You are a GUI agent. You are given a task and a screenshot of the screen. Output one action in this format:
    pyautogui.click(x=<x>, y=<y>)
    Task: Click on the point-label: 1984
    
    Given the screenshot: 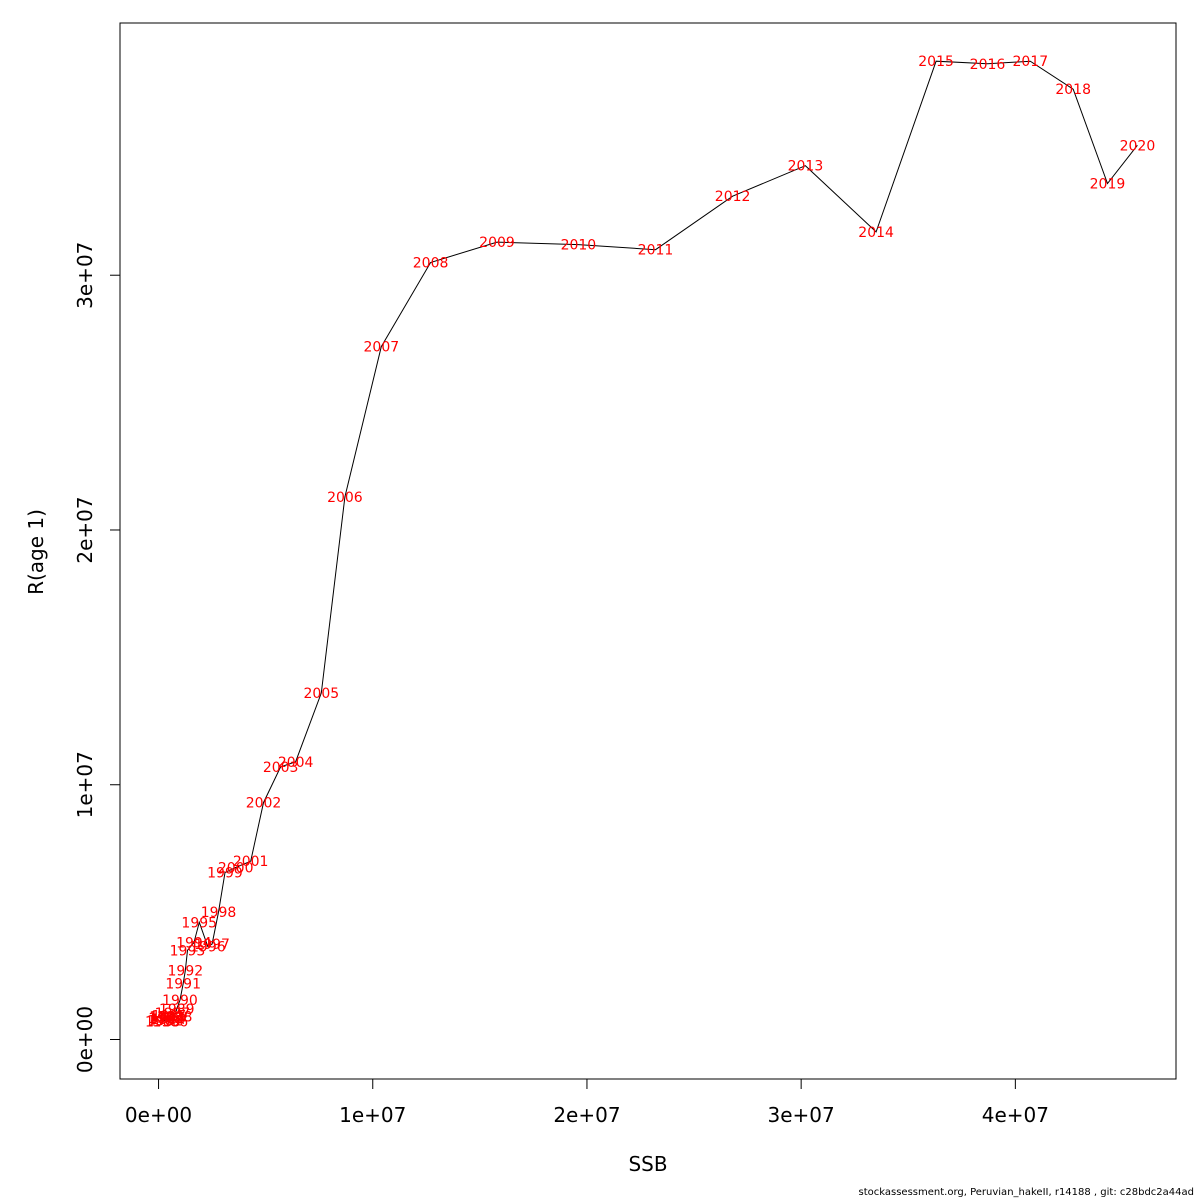 What is the action you would take?
    pyautogui.click(x=168, y=1020)
    